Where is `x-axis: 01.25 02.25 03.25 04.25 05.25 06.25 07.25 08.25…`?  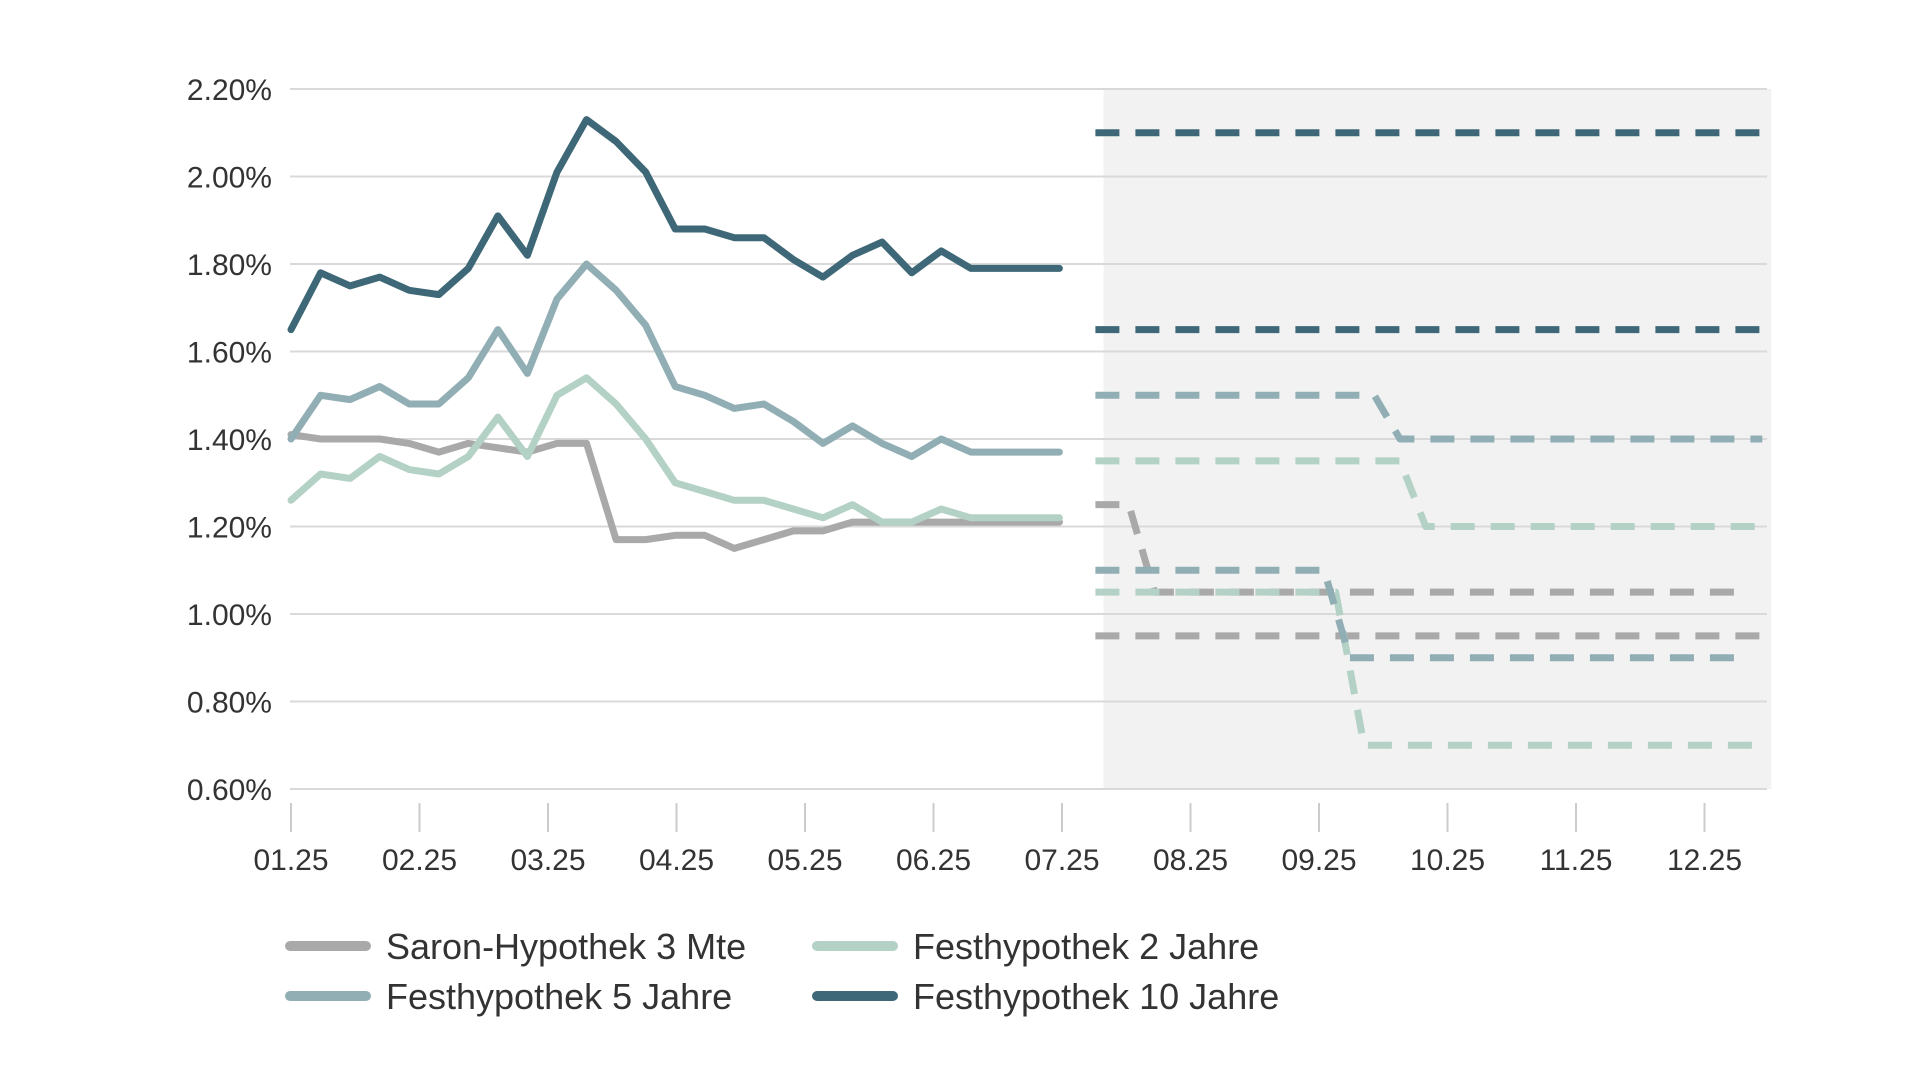 x-axis: 01.25 02.25 03.25 04.25 05.25 06.25 07.25 08.25… is located at coordinates (997, 840).